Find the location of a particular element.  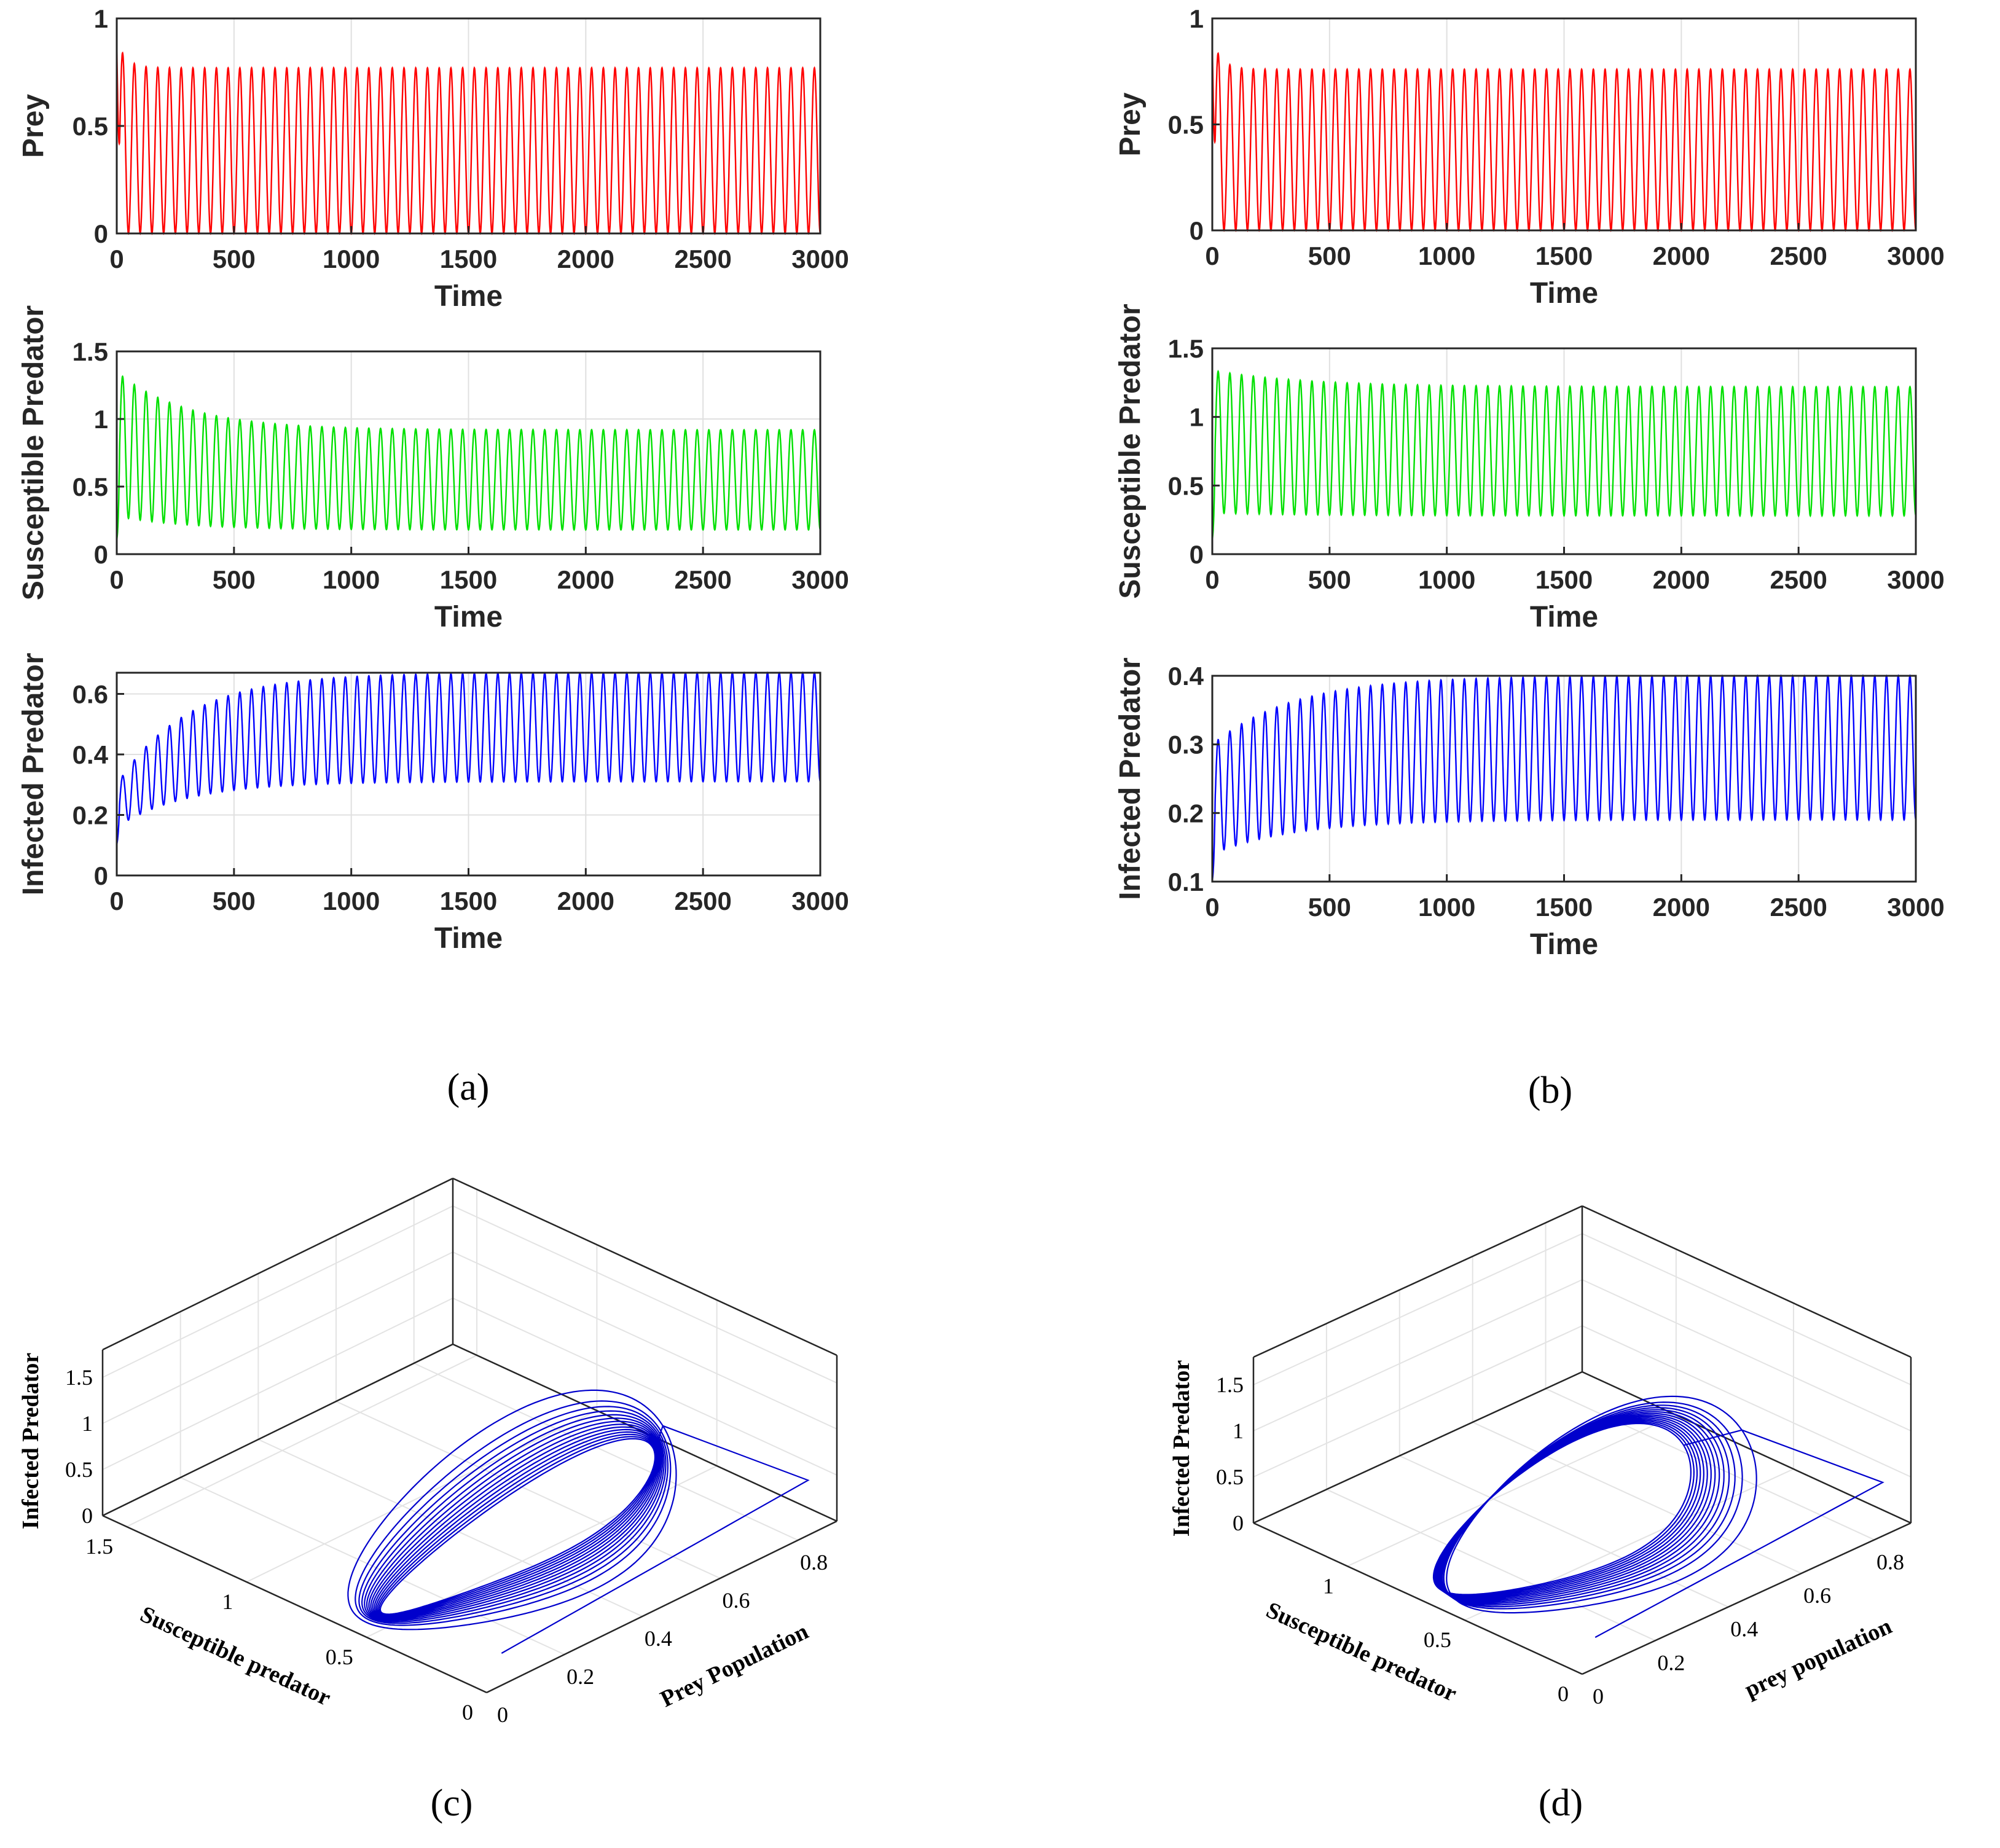

y-tick-label: 1.5 is located at coordinates (90, 352).